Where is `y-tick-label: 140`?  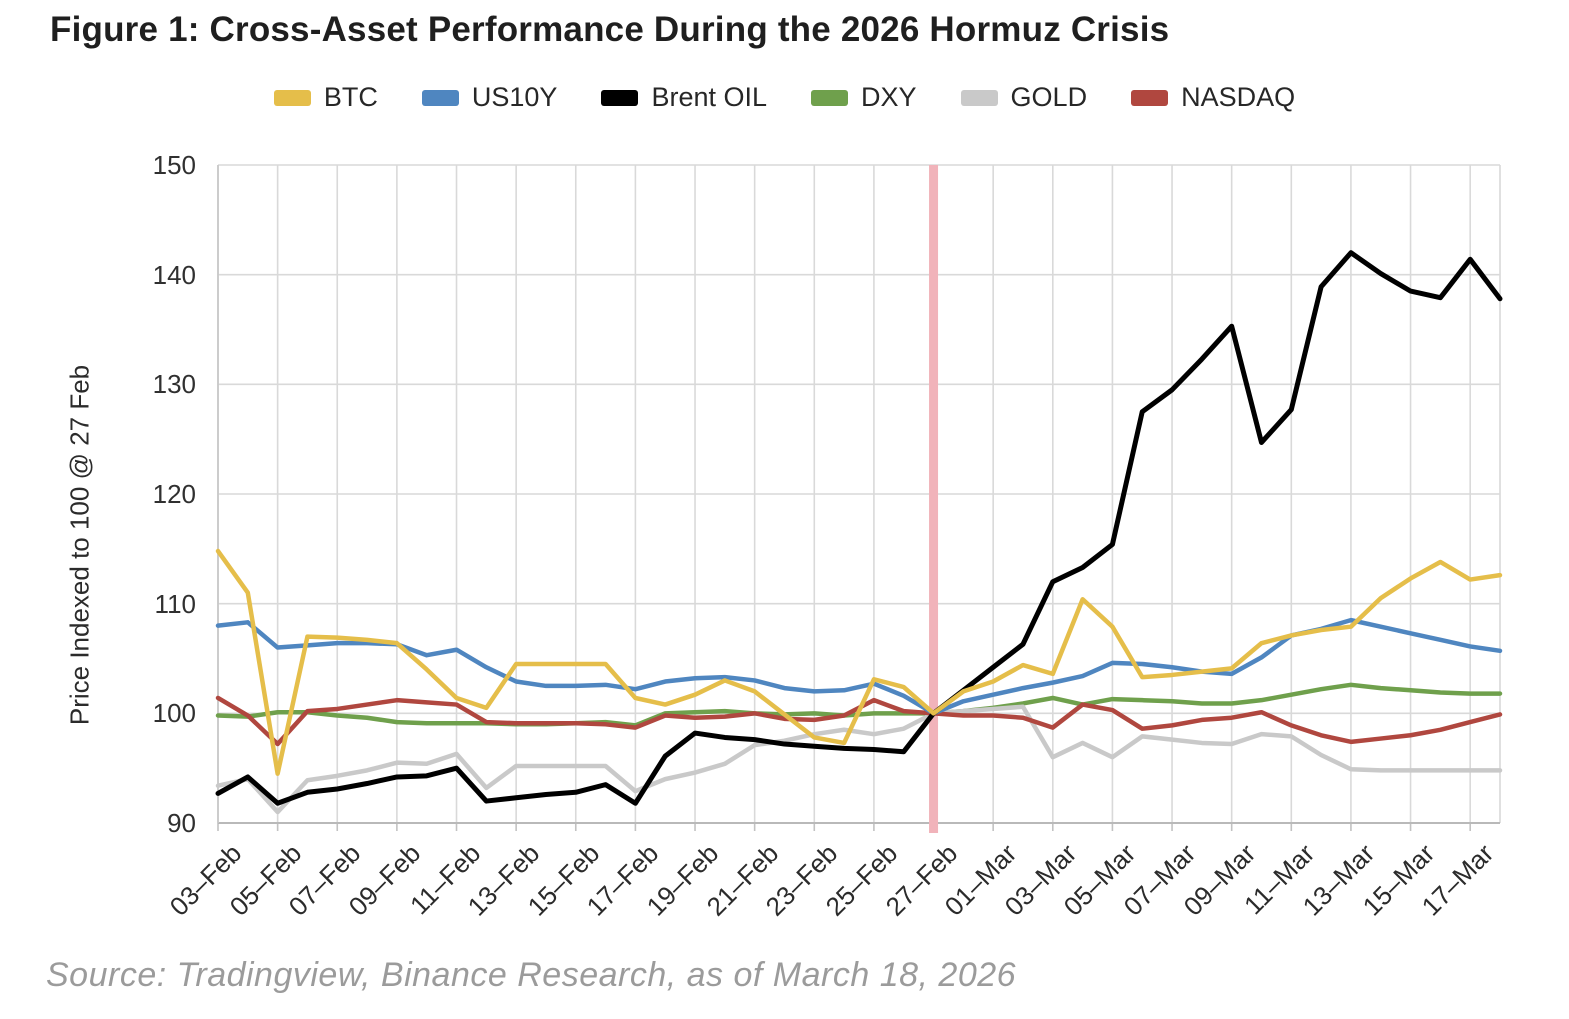 y-tick-label: 140 is located at coordinates (174, 274).